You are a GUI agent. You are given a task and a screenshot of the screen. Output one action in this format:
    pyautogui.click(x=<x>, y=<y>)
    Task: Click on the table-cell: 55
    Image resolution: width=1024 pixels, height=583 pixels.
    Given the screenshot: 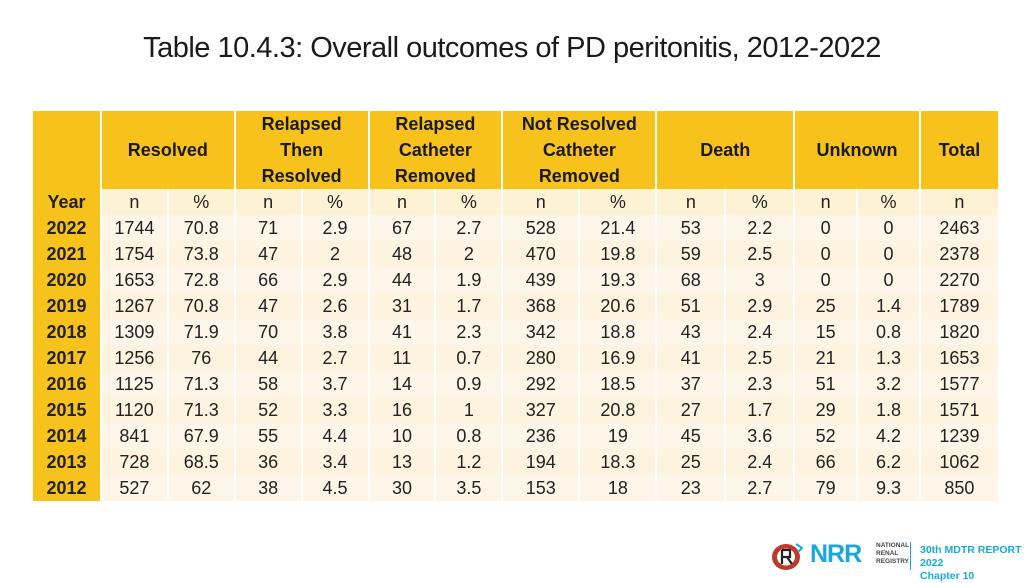 What is the action you would take?
    pyautogui.click(x=268, y=436)
    